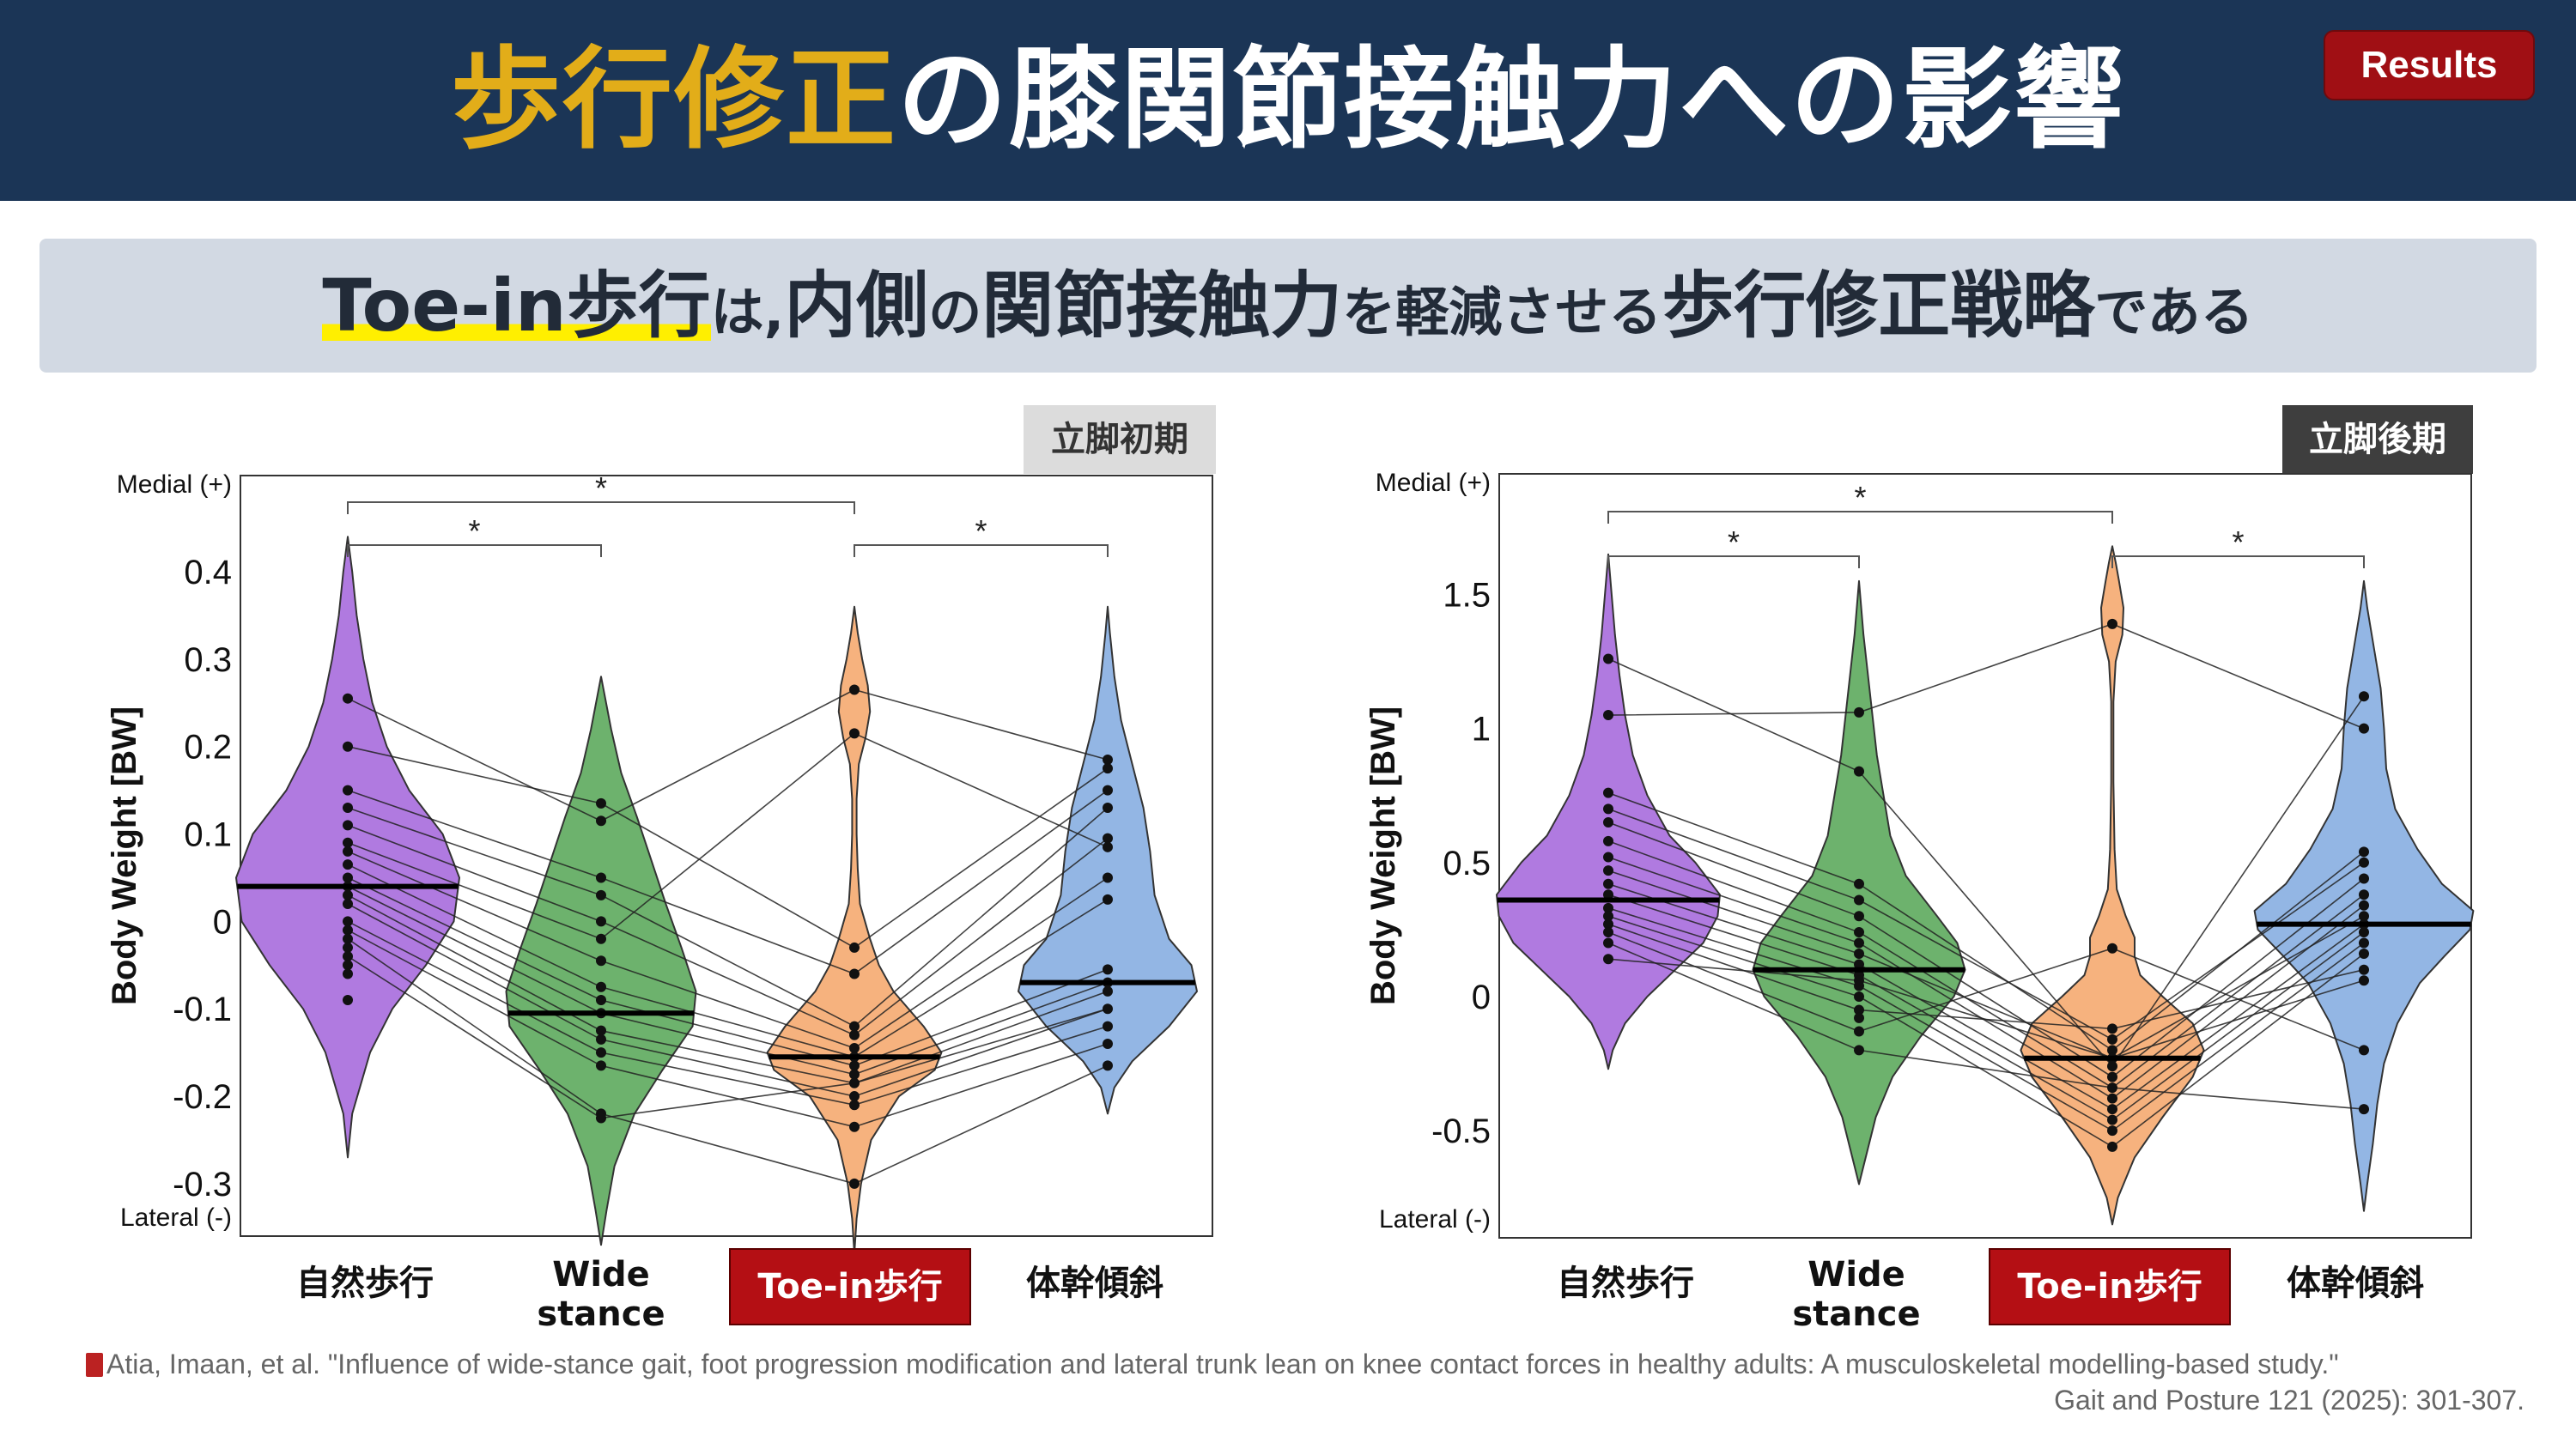  I want to click on key-message-part: は,, so click(748, 312).